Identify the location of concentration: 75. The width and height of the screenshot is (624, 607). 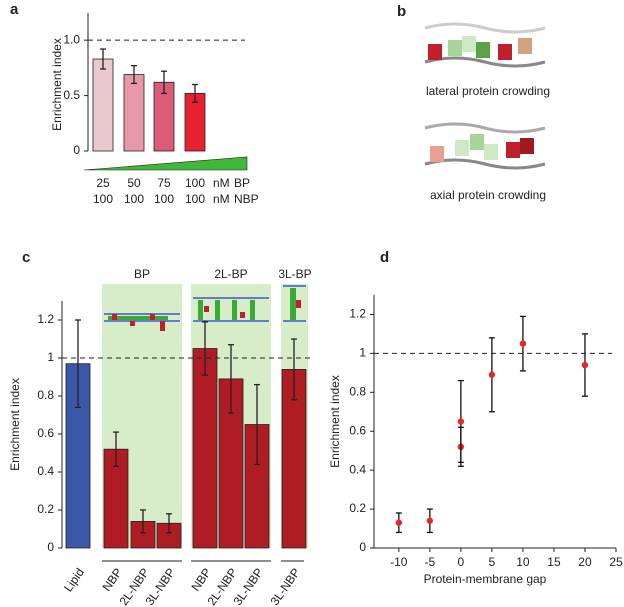
(164, 183).